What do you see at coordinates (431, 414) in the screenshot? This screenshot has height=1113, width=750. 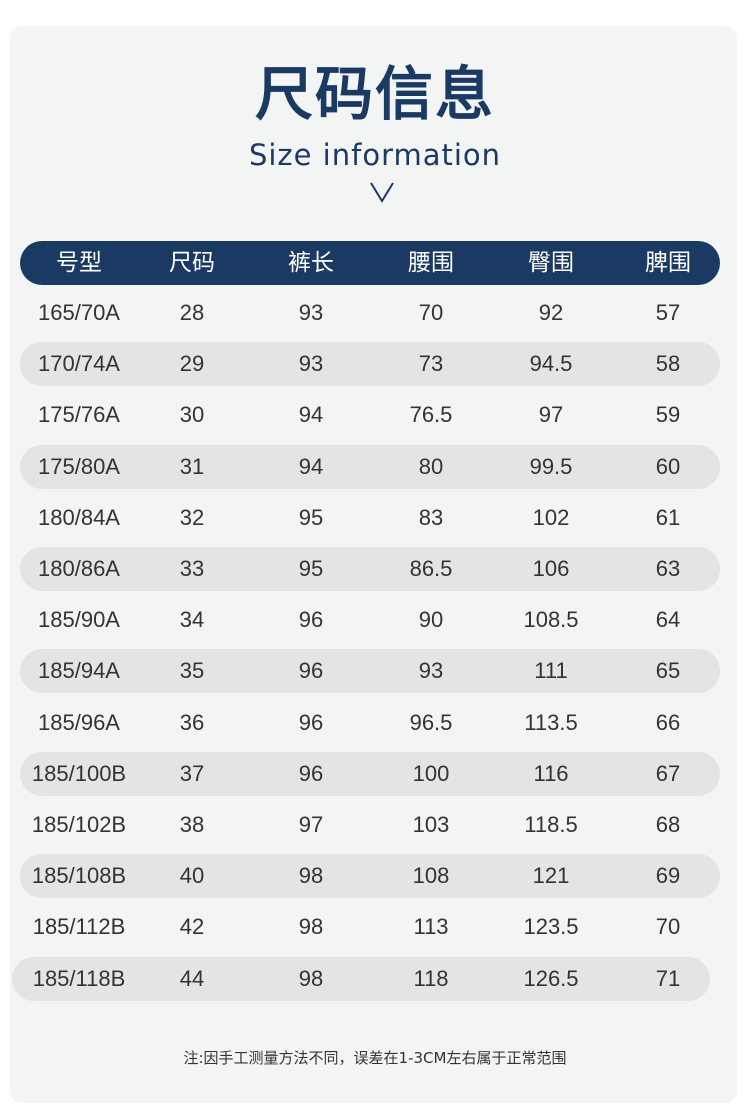 I see `table-cell-waist: 76.5` at bounding box center [431, 414].